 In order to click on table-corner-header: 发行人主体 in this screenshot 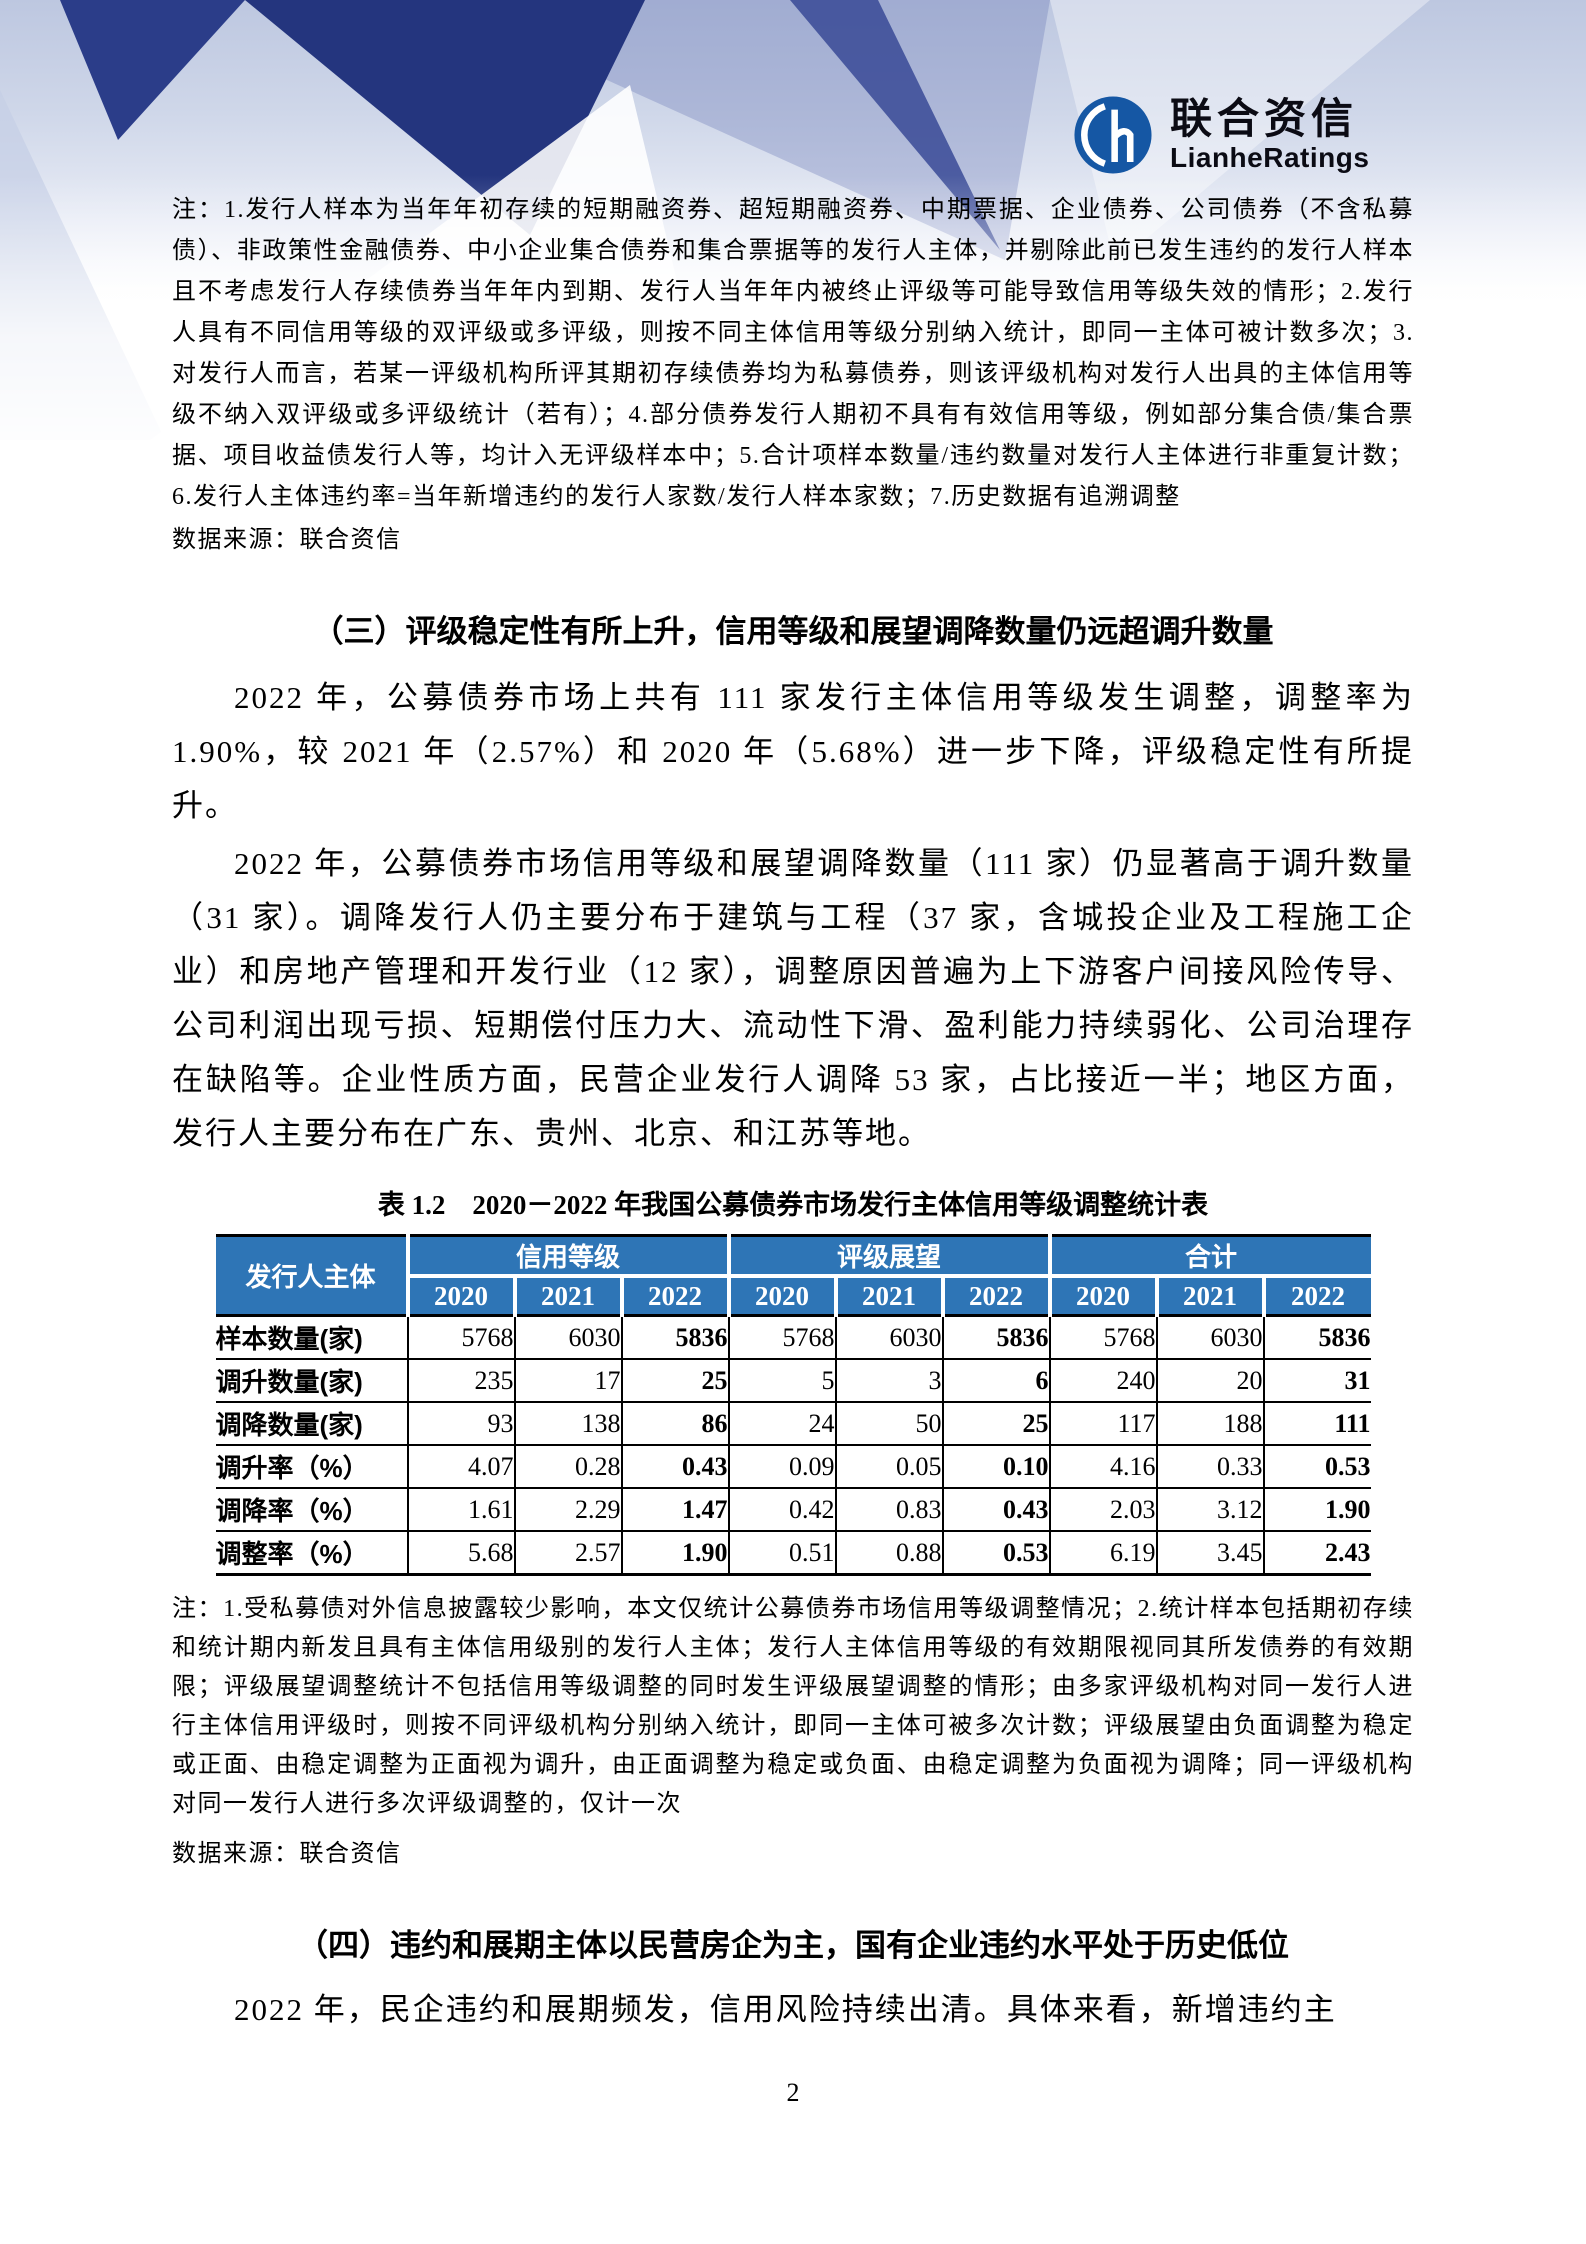, I will do `click(311, 1275)`.